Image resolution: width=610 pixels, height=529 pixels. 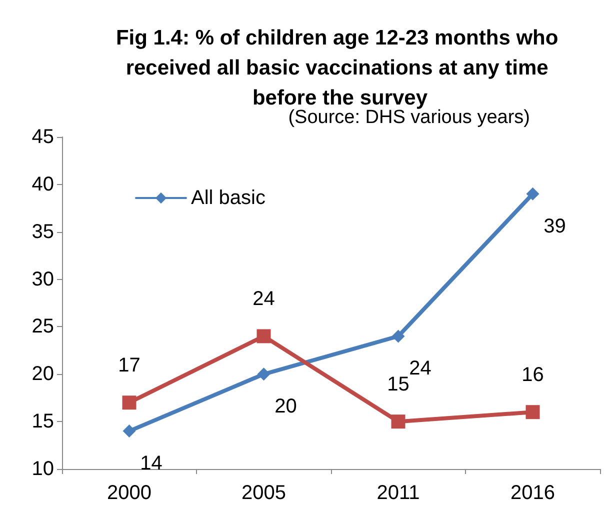 I want to click on y-tick-label: 40, so click(x=43, y=184).